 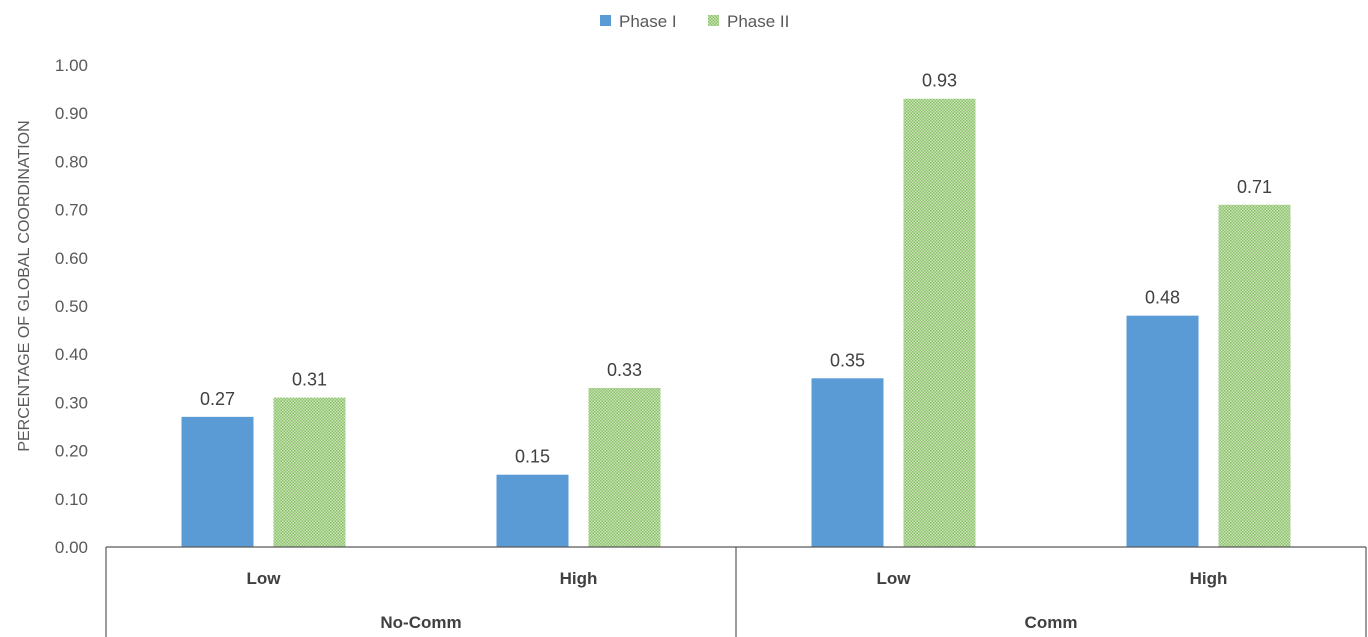 What do you see at coordinates (71, 451) in the screenshot?
I see `y-tick-label: 0.20` at bounding box center [71, 451].